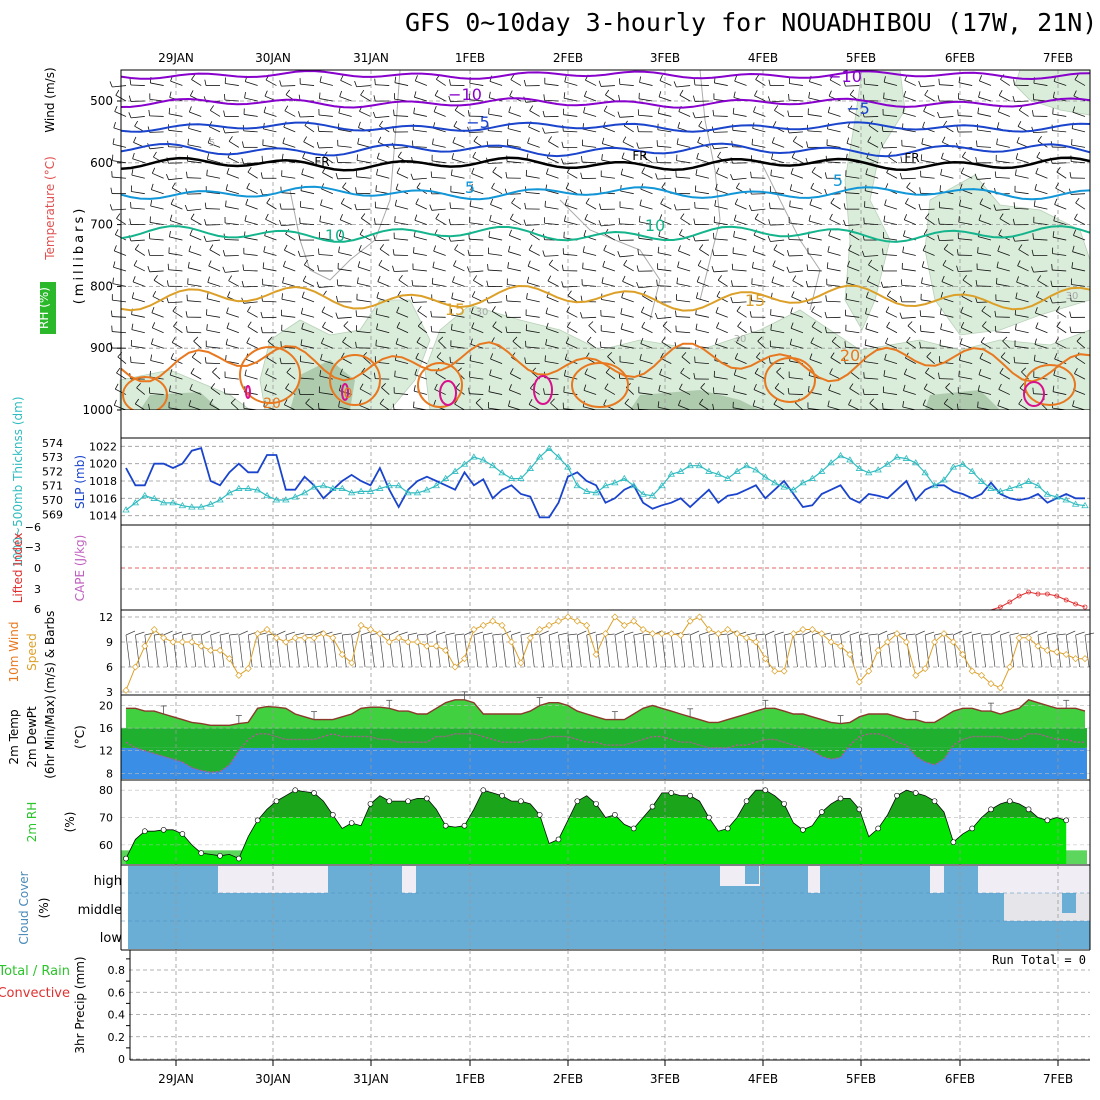  Describe the element at coordinates (345, 175) in the screenshot. I see `rh-contour-line` at that location.